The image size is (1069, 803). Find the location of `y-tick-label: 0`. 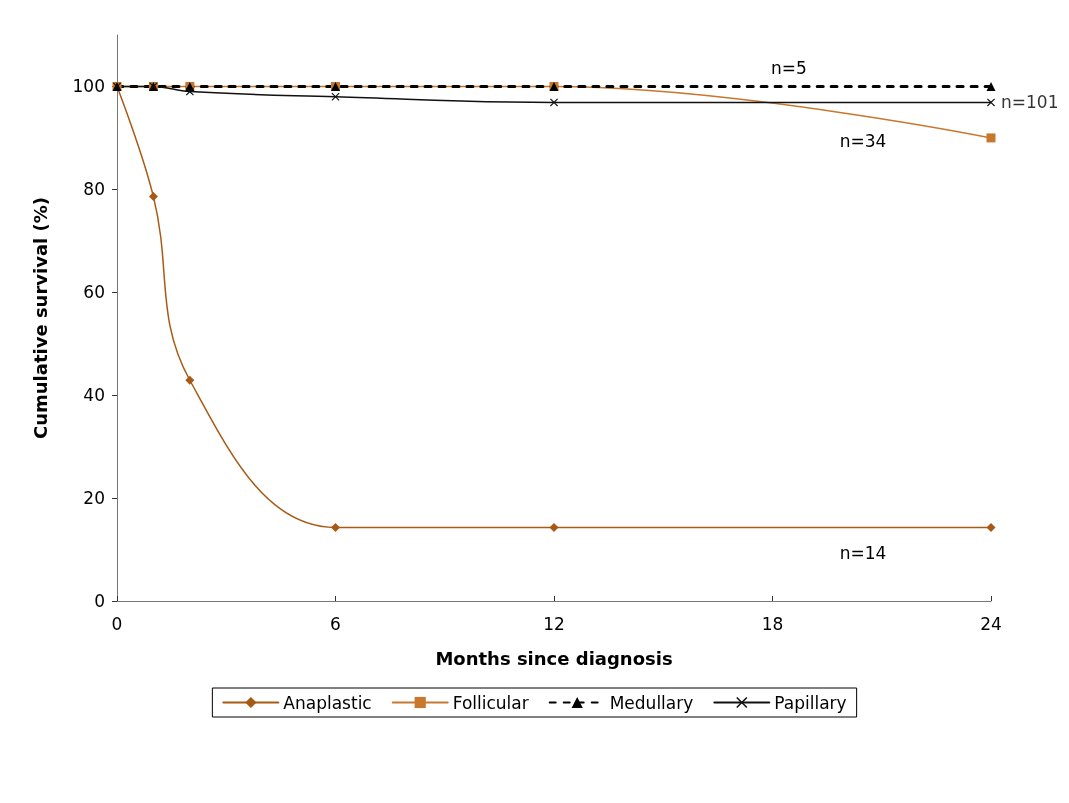

y-tick-label: 0 is located at coordinates (99, 601).